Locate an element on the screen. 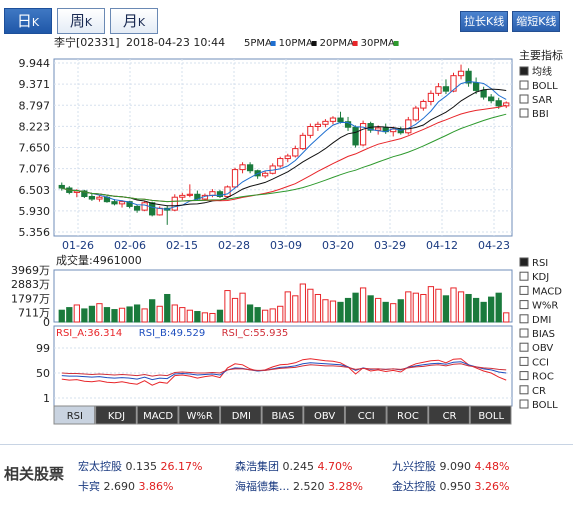 The height and width of the screenshot is (506, 573). related-stock-price: 9.090 is located at coordinates (455, 466).